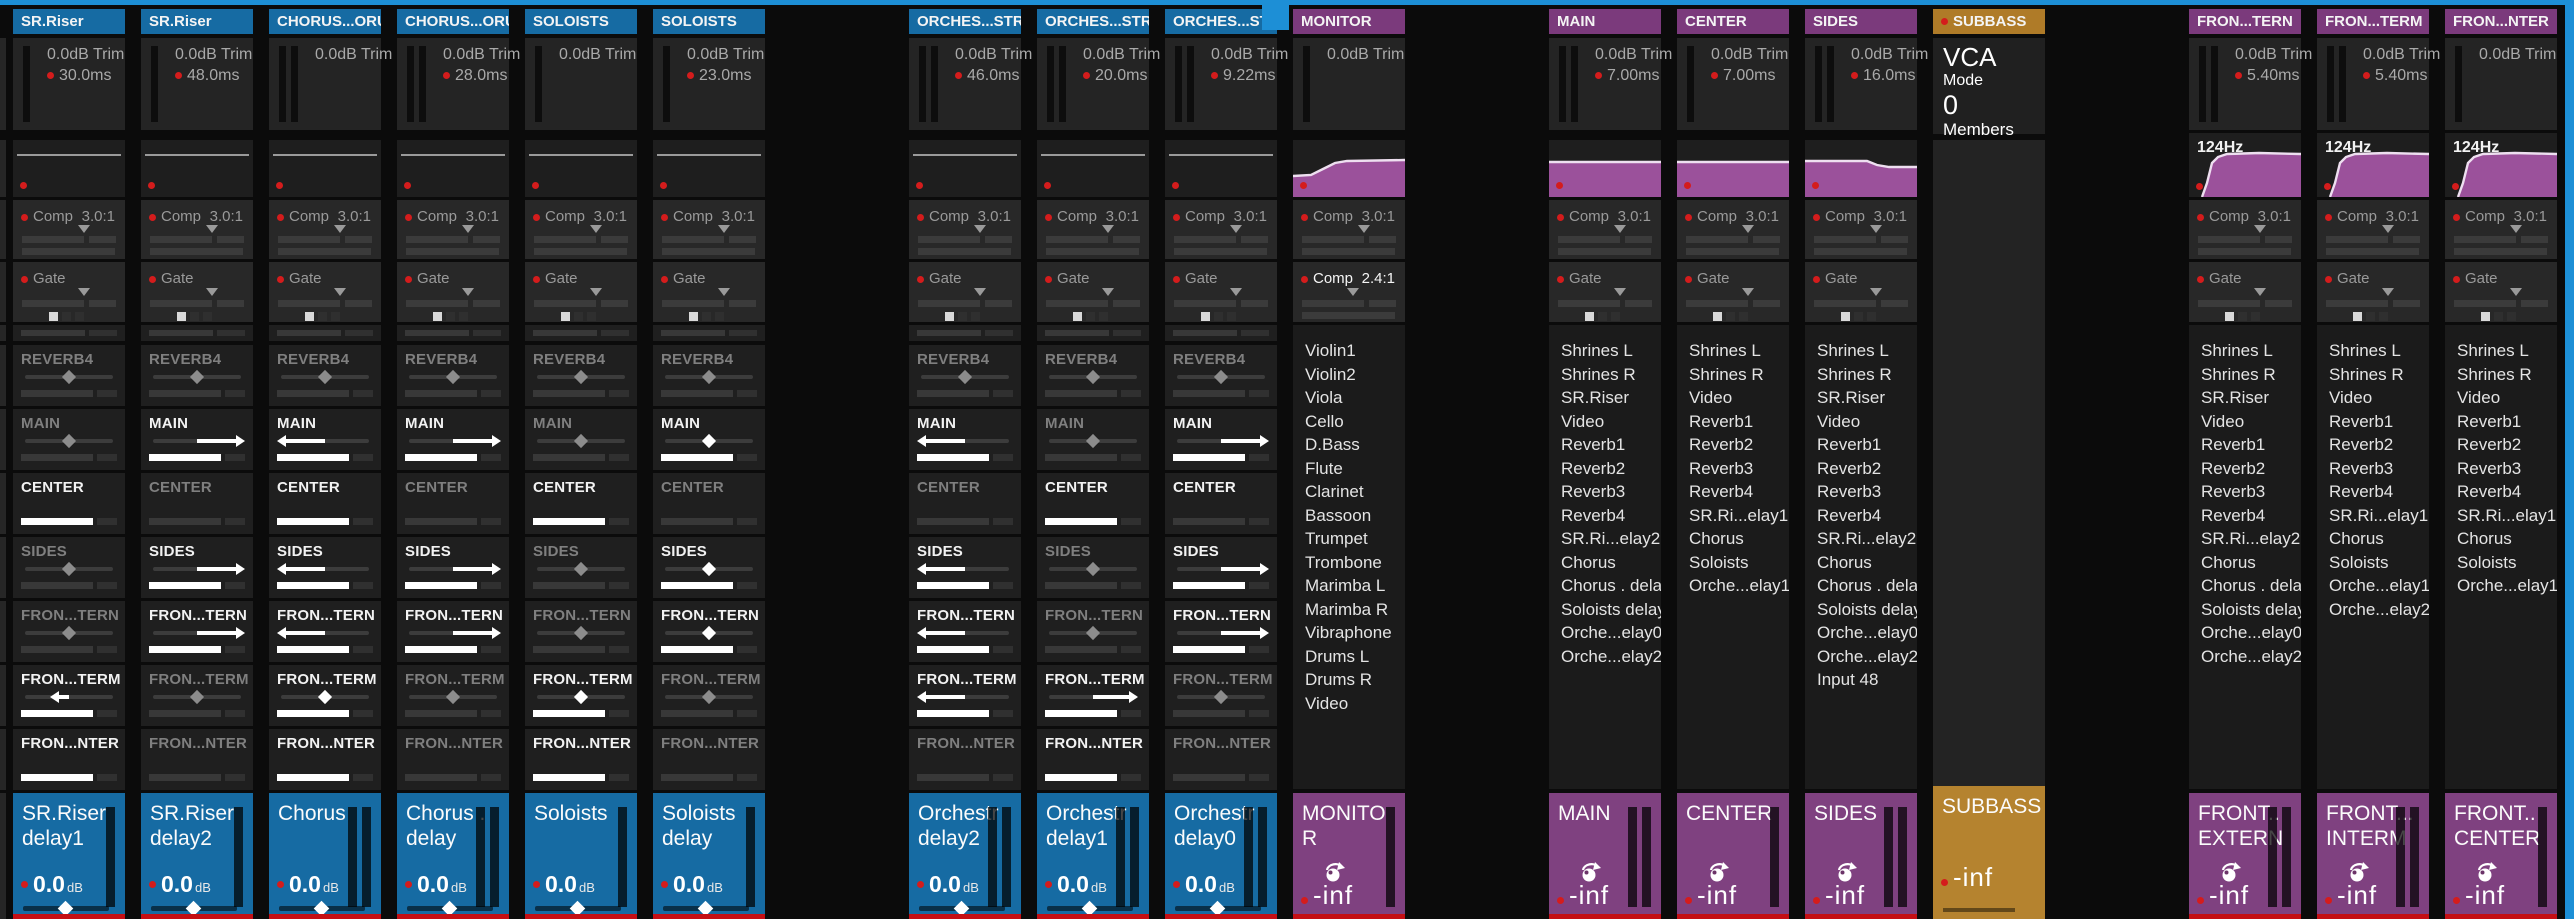 The image size is (2574, 919). I want to click on receive-item: Chorus, so click(1844, 562).